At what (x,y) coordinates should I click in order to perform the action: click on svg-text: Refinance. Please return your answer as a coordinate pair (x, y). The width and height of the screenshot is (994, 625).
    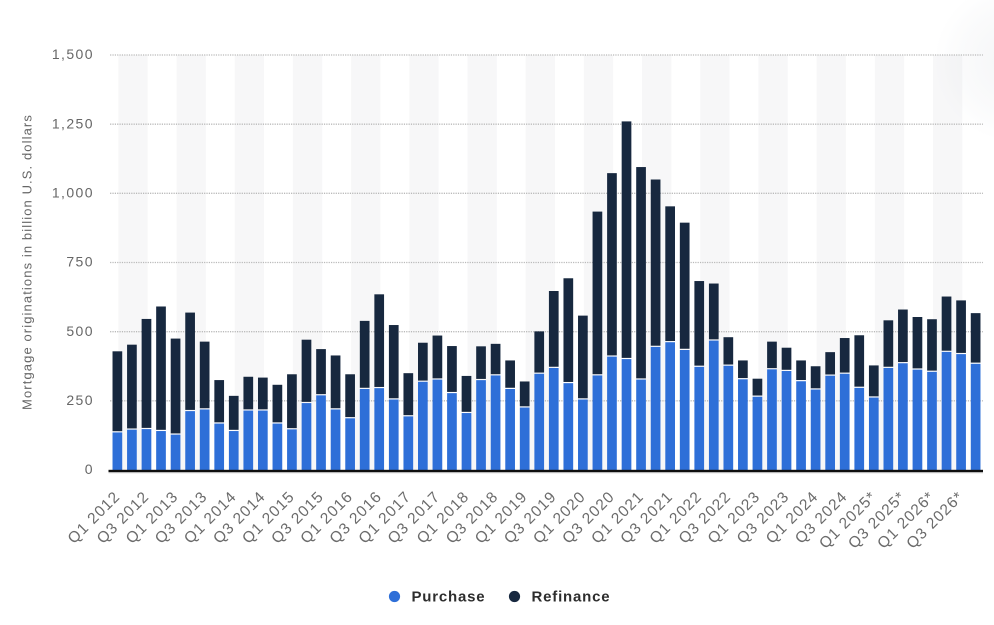
    Looking at the image, I should click on (571, 597).